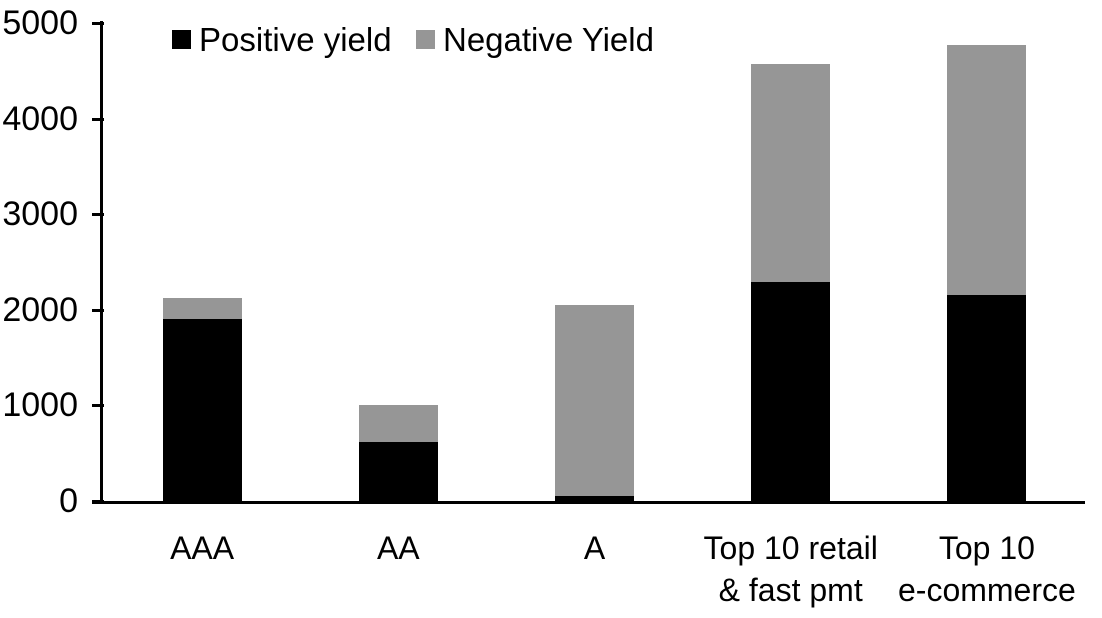 The height and width of the screenshot is (618, 1102). Describe the element at coordinates (68, 501) in the screenshot. I see `y-tick-label: 0` at that location.